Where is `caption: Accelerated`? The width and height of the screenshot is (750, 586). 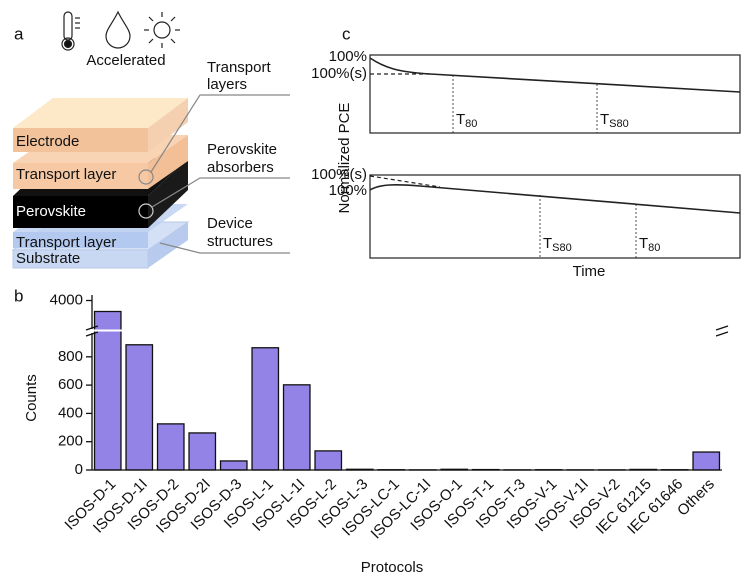
caption: Accelerated is located at coordinates (125, 60).